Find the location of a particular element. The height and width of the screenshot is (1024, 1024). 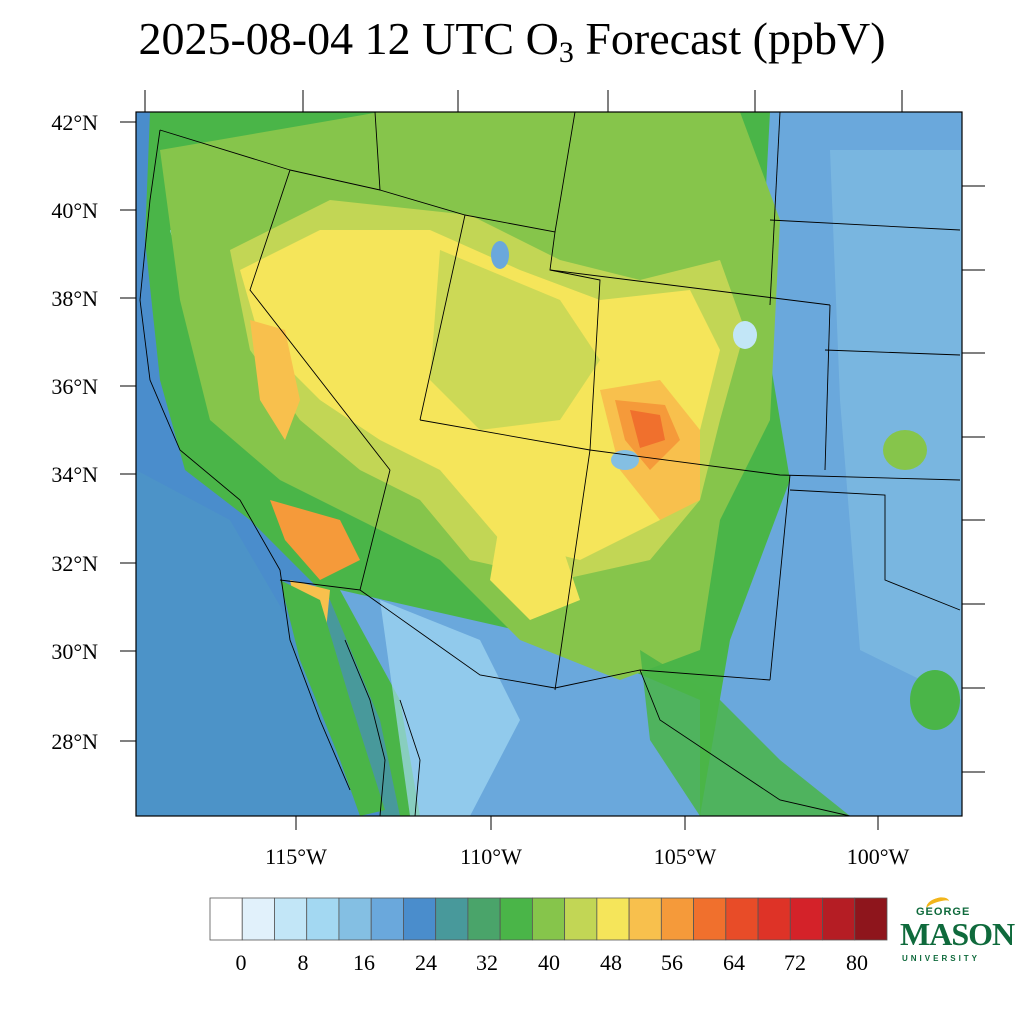

latitude-labels: 42°N 40°N 38°N 36°N 34°N 32°N 30°N 28°N is located at coordinates (74, 432).